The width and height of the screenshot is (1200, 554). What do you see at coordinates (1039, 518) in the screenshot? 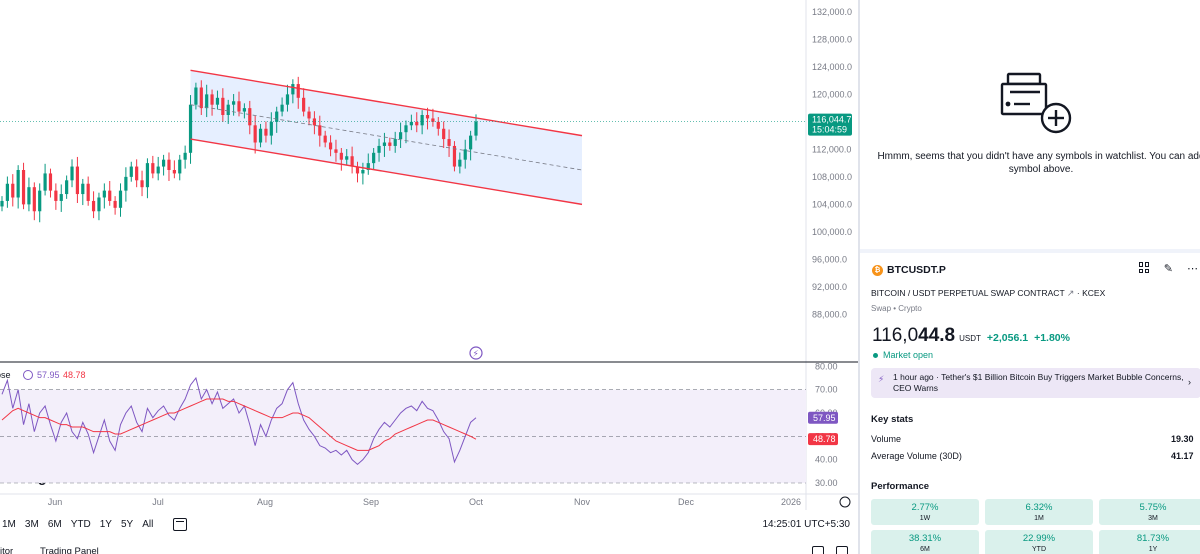
I see `performance-period: 1M` at bounding box center [1039, 518].